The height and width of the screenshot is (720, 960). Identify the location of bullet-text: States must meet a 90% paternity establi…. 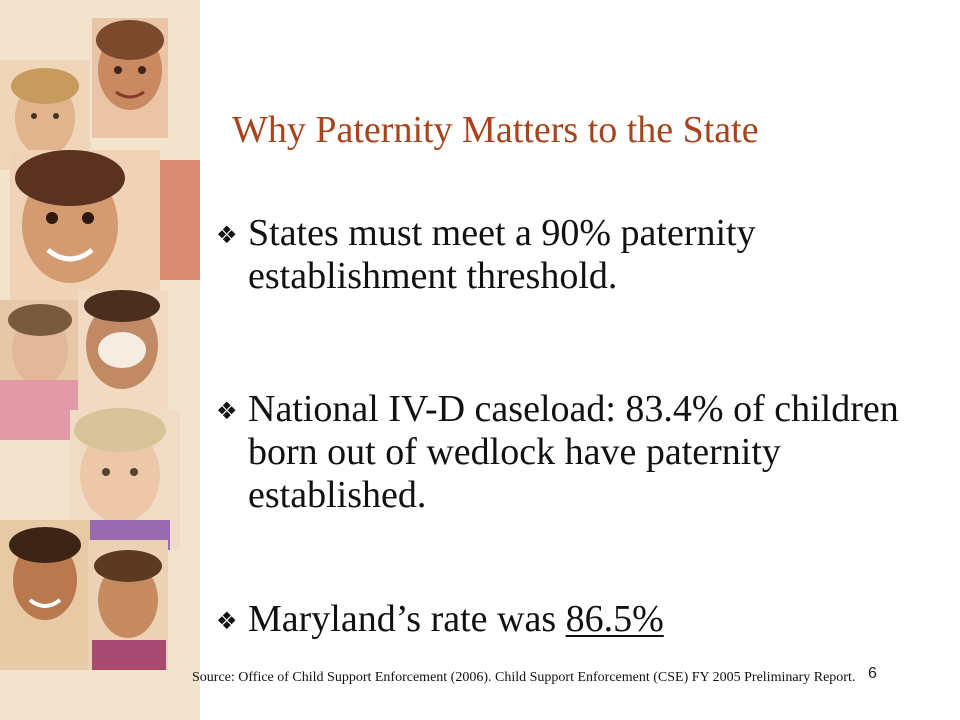
(502, 254).